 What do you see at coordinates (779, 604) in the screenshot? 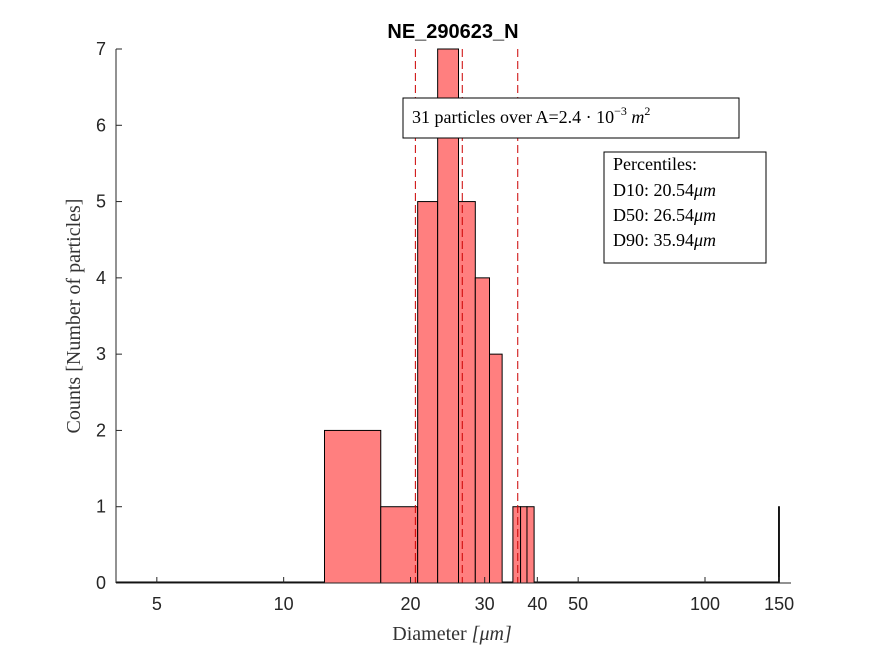
I see `x-tick-label: 150` at bounding box center [779, 604].